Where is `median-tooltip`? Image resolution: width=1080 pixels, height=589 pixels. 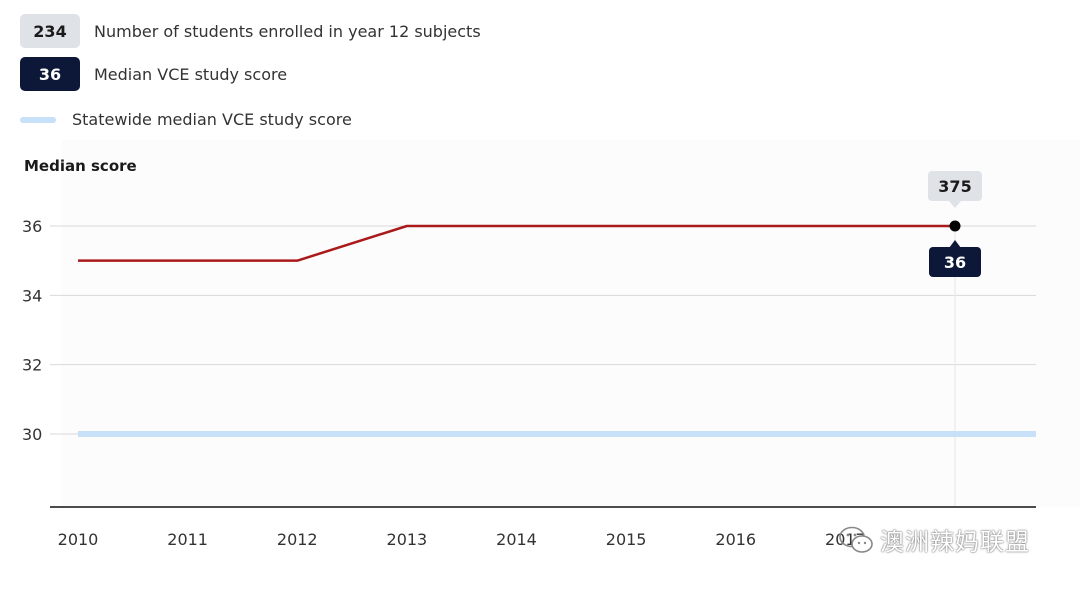
median-tooltip is located at coordinates (955, 262).